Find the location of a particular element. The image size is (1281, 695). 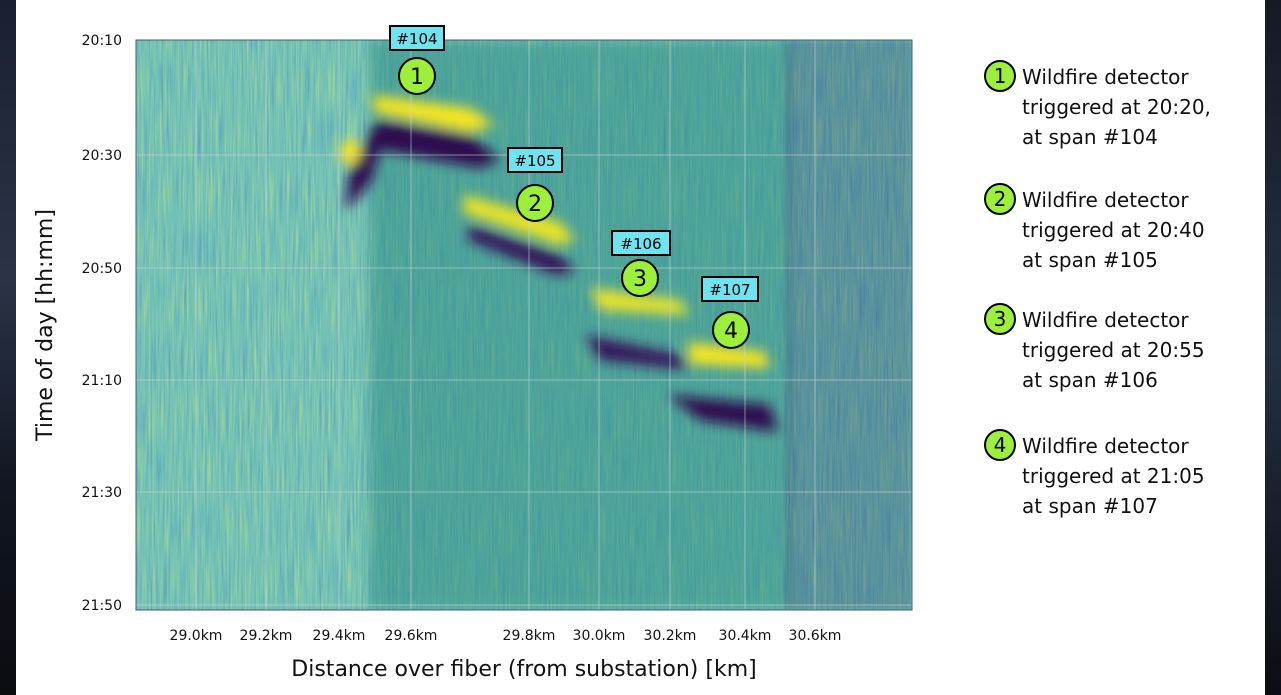

legend-text-line: at span #104 is located at coordinates (1090, 137).